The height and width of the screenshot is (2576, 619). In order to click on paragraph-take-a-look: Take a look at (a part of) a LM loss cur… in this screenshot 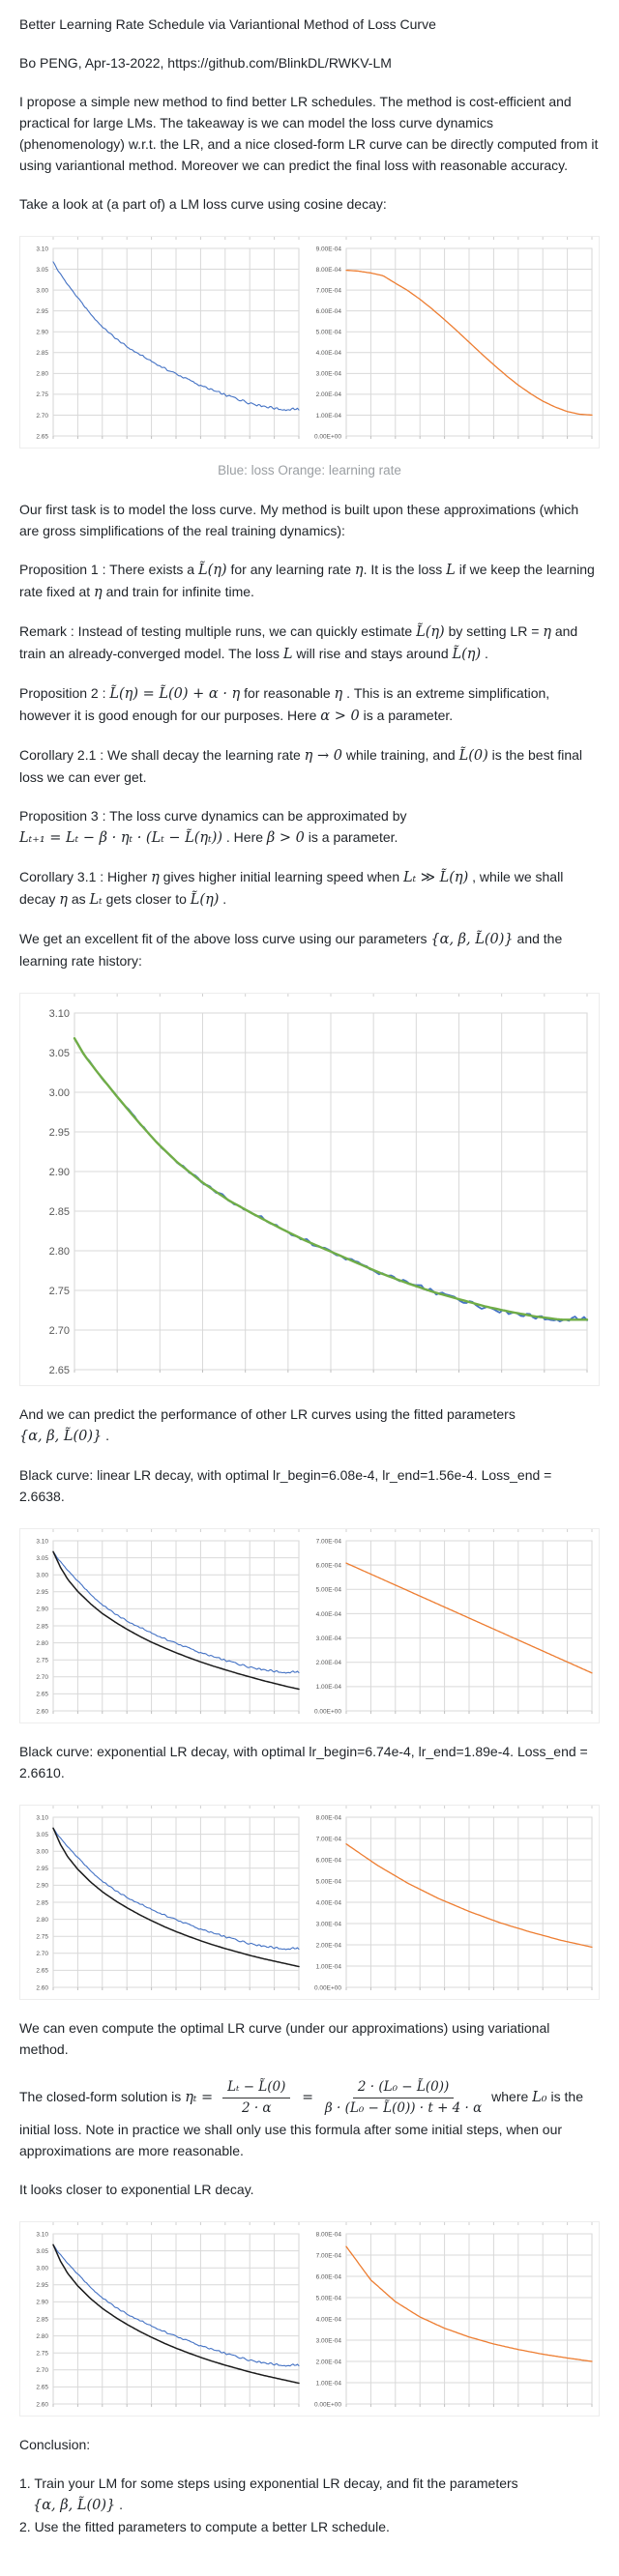, I will do `click(203, 204)`.